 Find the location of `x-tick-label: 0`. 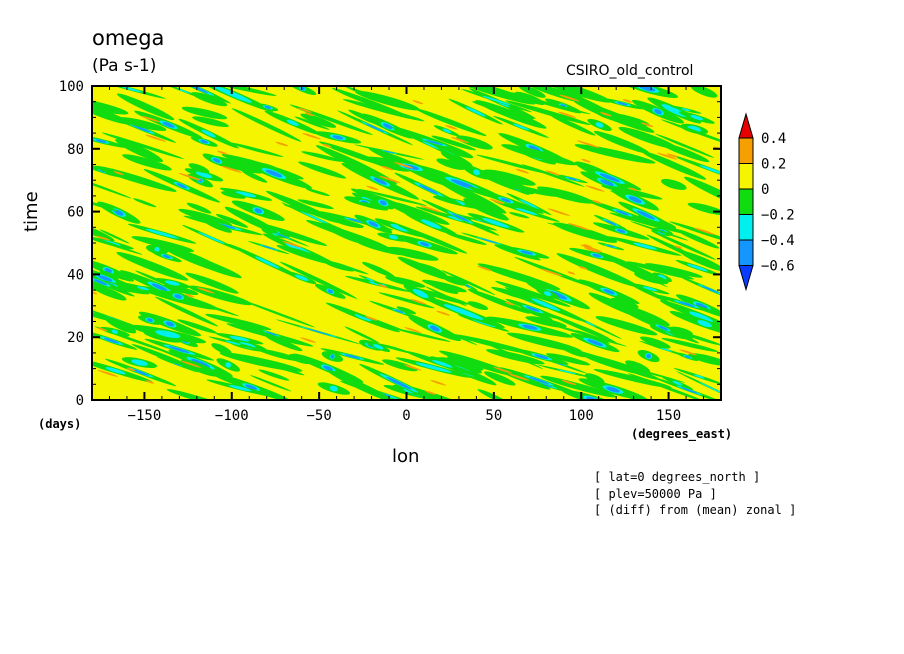

x-tick-label: 0 is located at coordinates (406, 416).